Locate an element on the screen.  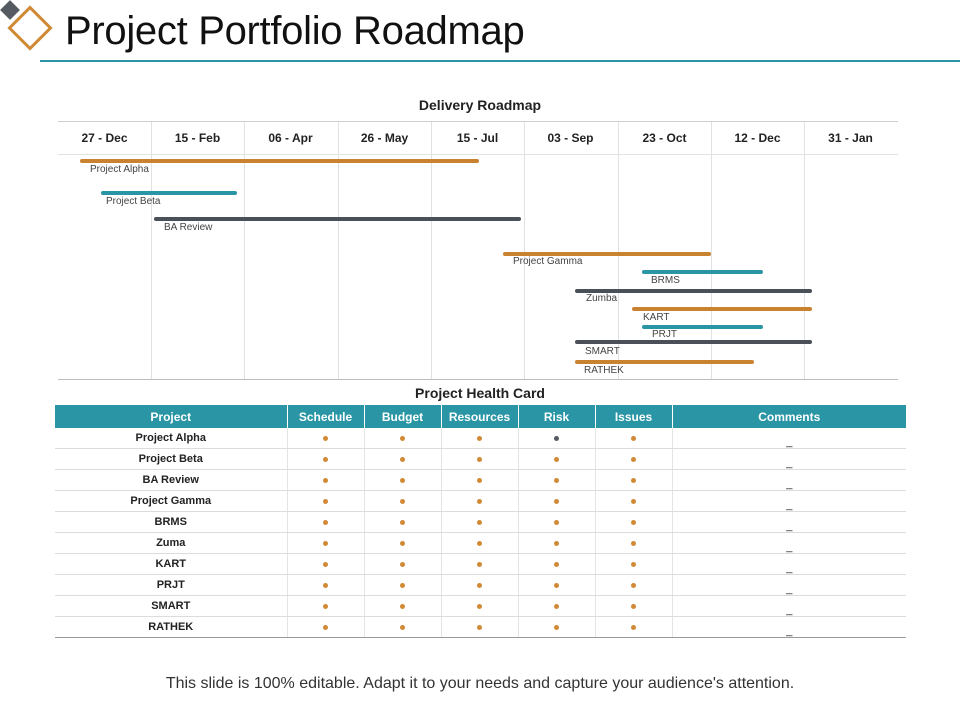
roadmap-top-border is located at coordinates (478, 121).